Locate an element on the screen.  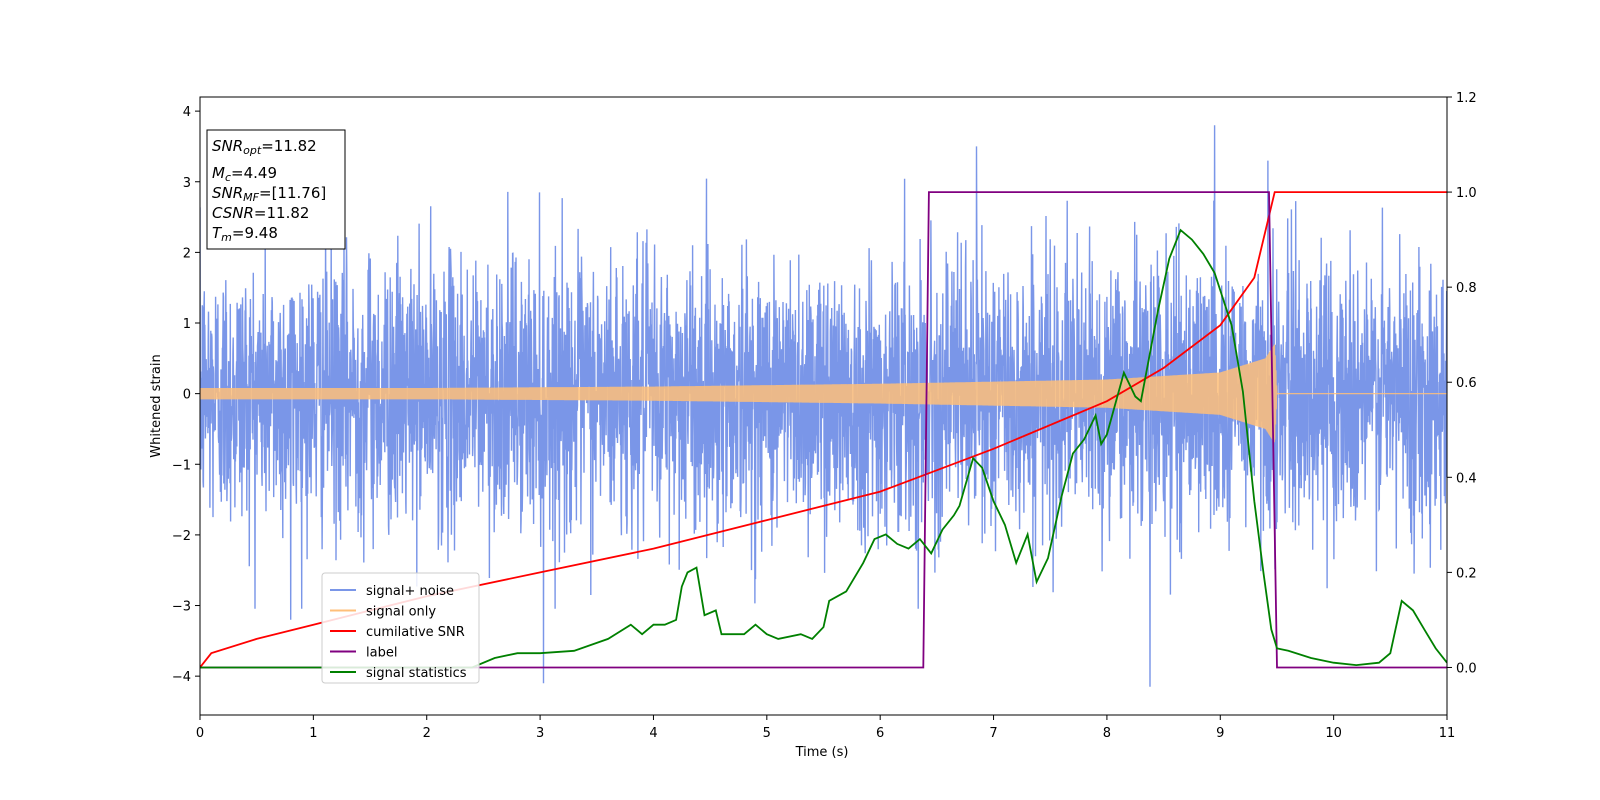
legend-frame is located at coordinates (400, 628).